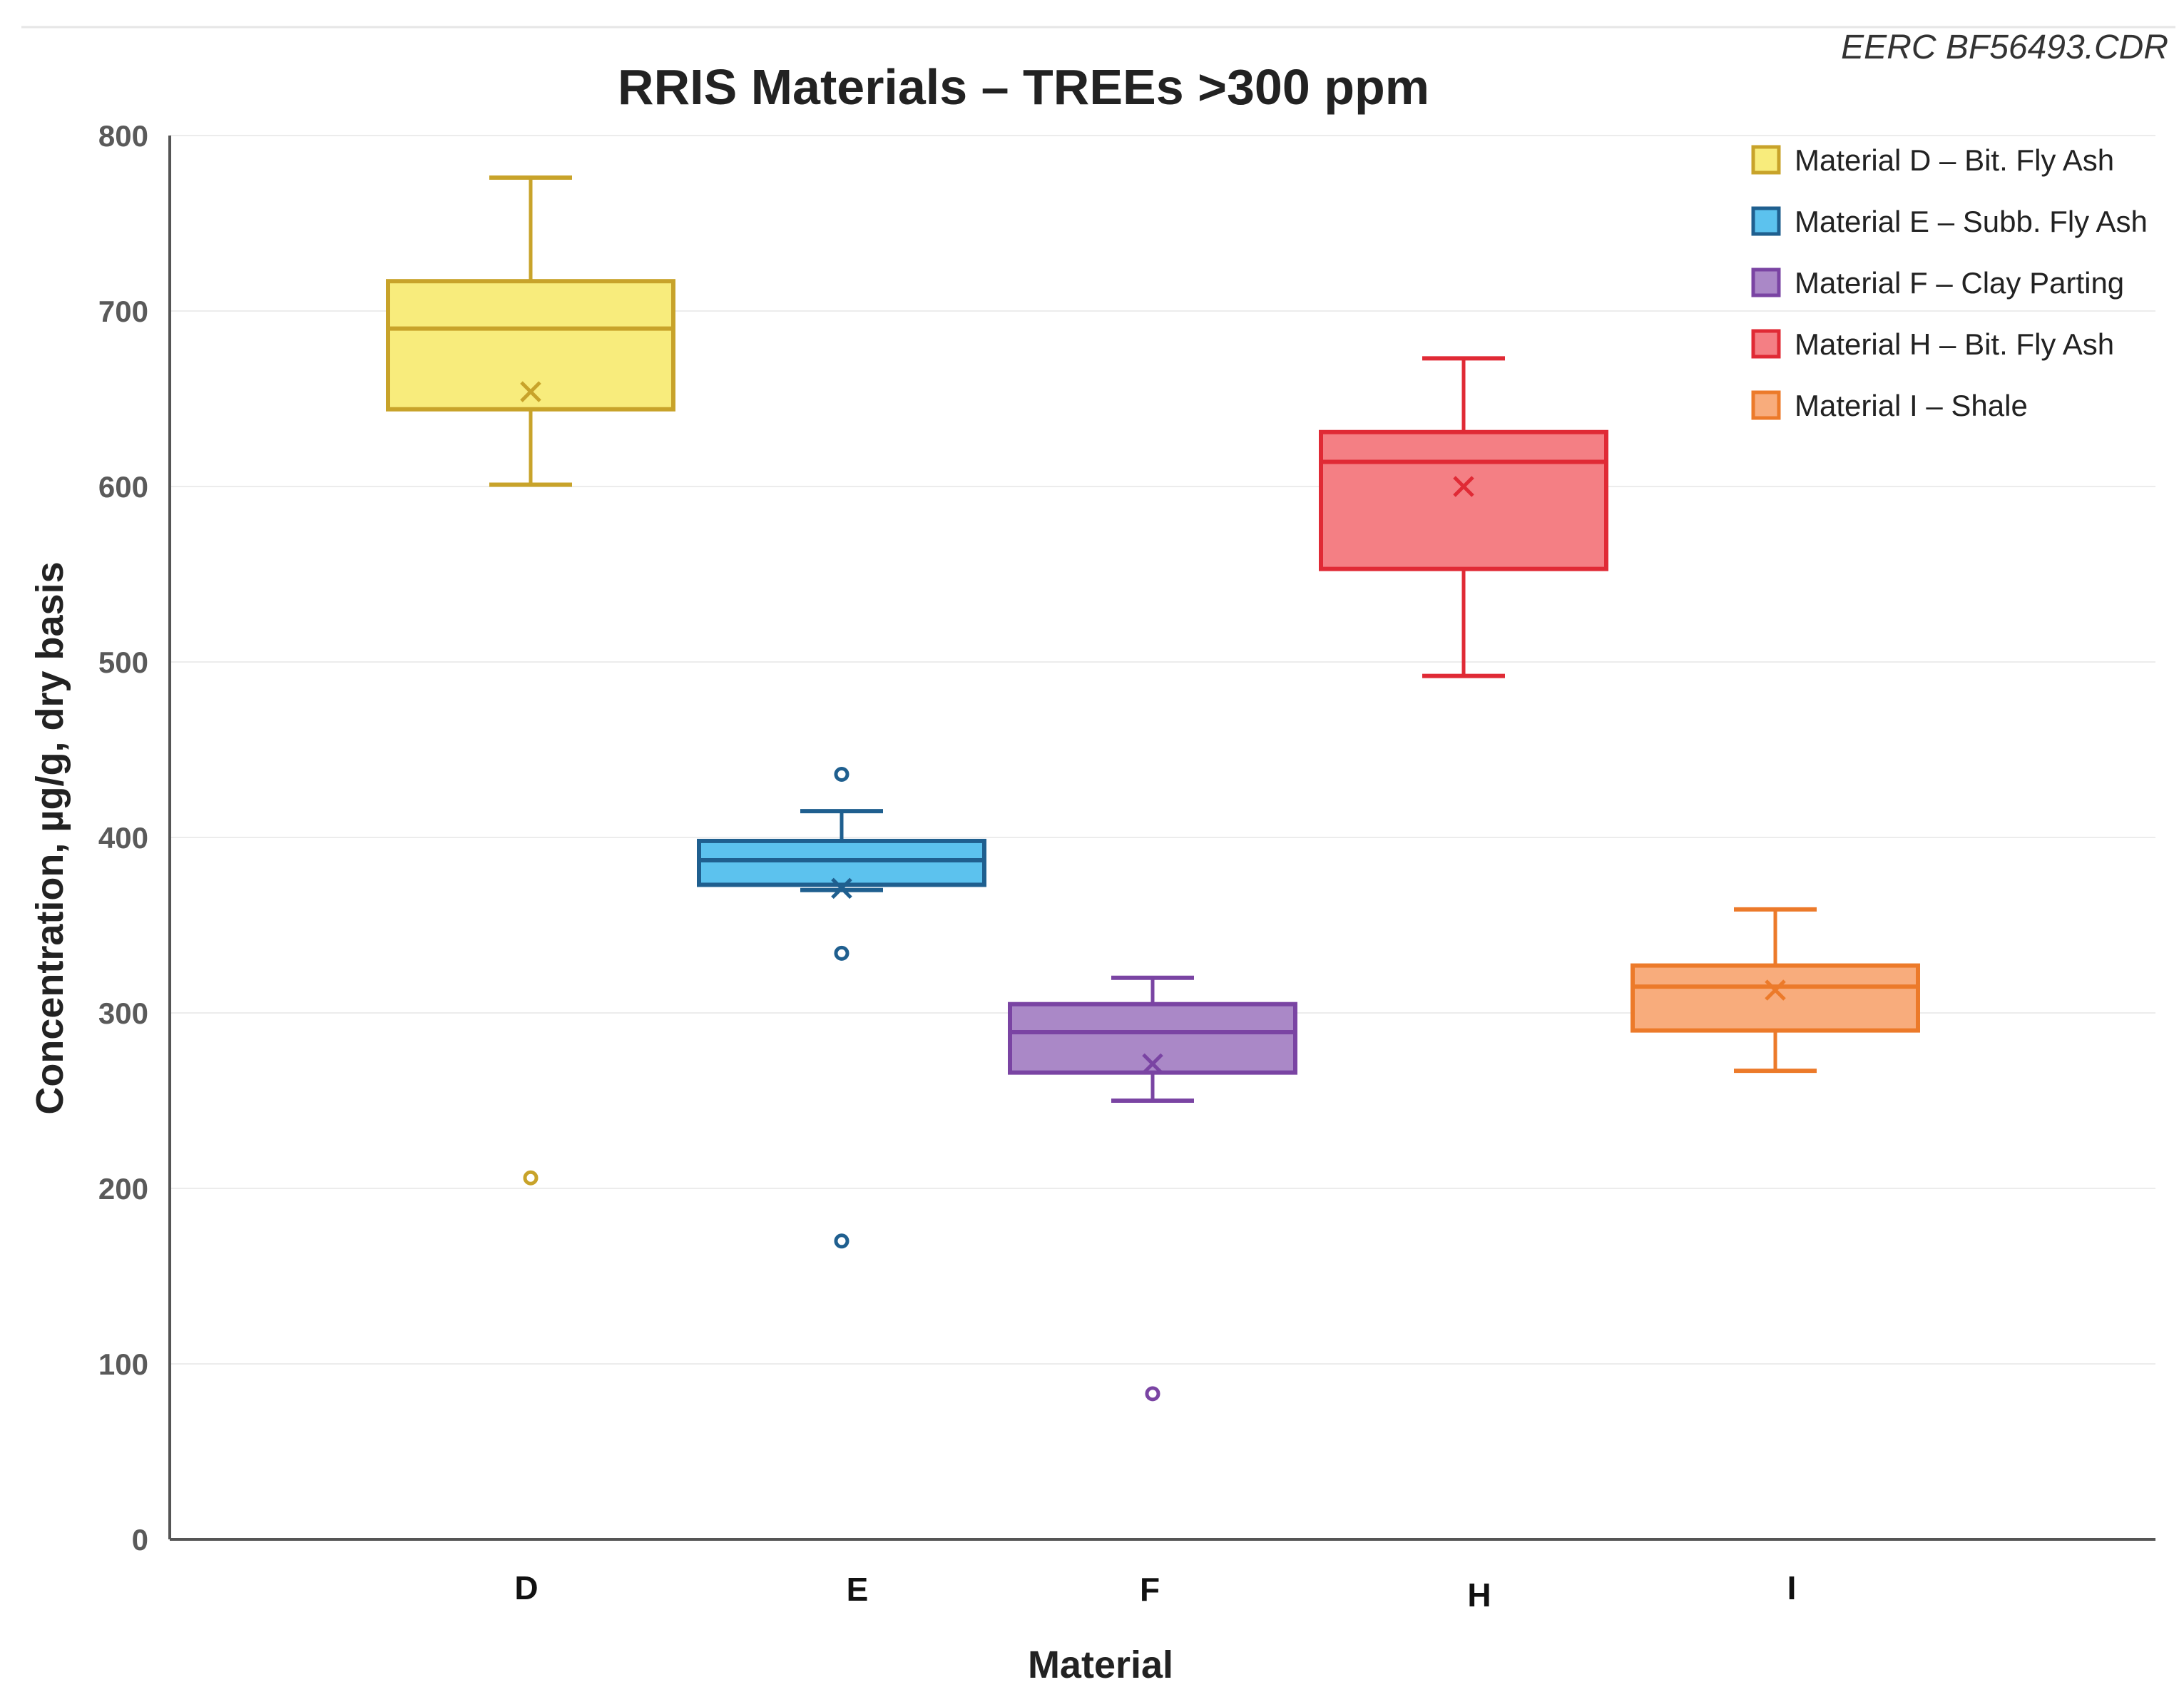 Image resolution: width=2184 pixels, height=1697 pixels. I want to click on y-tick-label: 800, so click(123, 136).